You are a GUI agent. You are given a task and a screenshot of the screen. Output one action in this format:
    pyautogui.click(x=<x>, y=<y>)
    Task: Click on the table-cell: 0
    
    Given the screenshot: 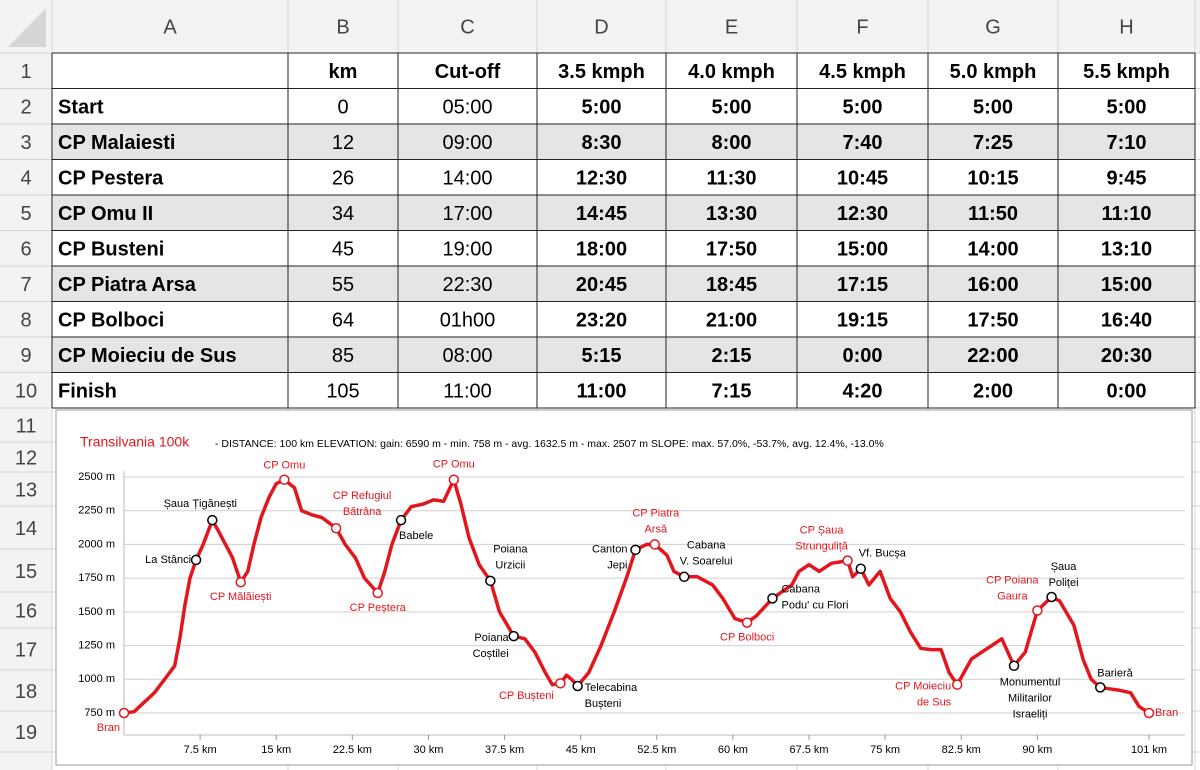 What is the action you would take?
    pyautogui.click(x=342, y=108)
    